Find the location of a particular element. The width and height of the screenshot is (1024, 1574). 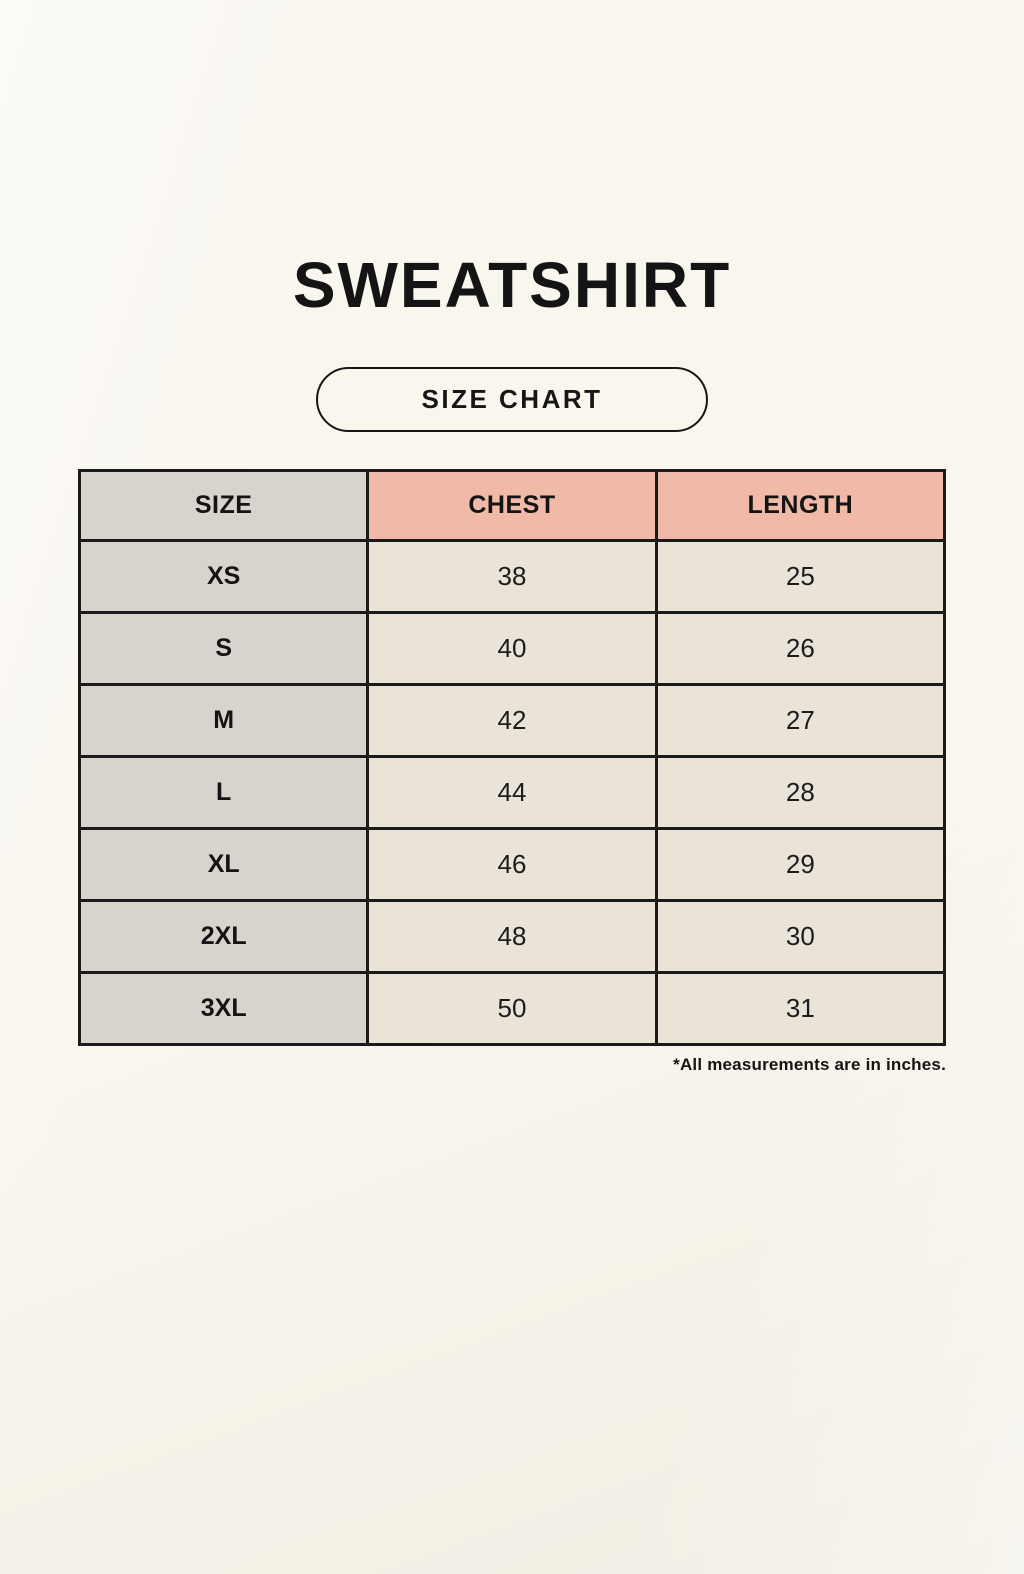

chest-value: 50 is located at coordinates (512, 1008).